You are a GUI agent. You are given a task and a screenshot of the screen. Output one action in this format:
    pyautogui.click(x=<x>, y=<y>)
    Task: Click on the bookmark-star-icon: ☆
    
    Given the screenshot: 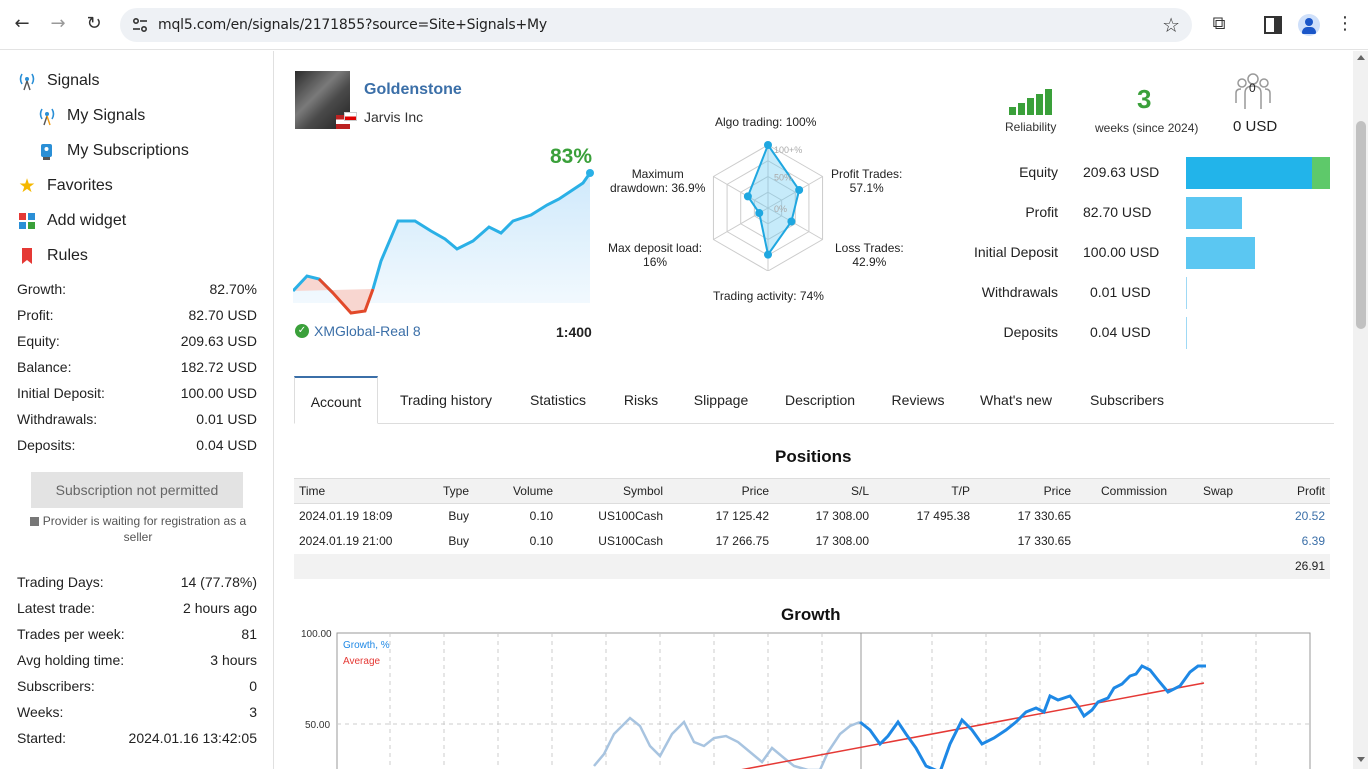 What is the action you would take?
    pyautogui.click(x=1171, y=25)
    